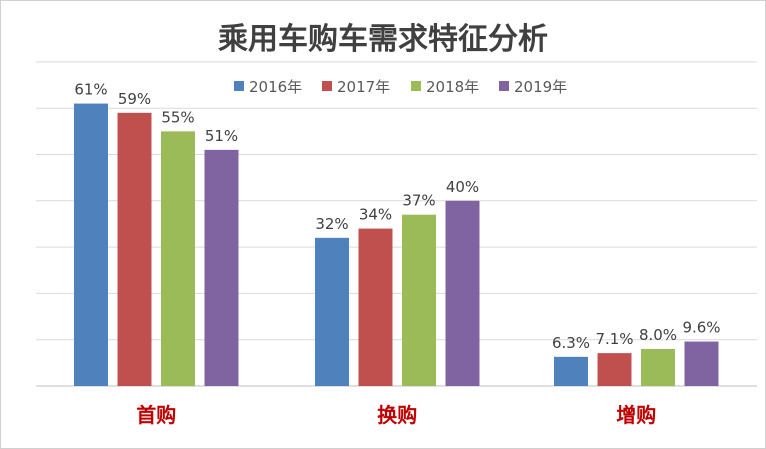  What do you see at coordinates (332, 311) in the screenshot?
I see `bar-换购-2016年` at bounding box center [332, 311].